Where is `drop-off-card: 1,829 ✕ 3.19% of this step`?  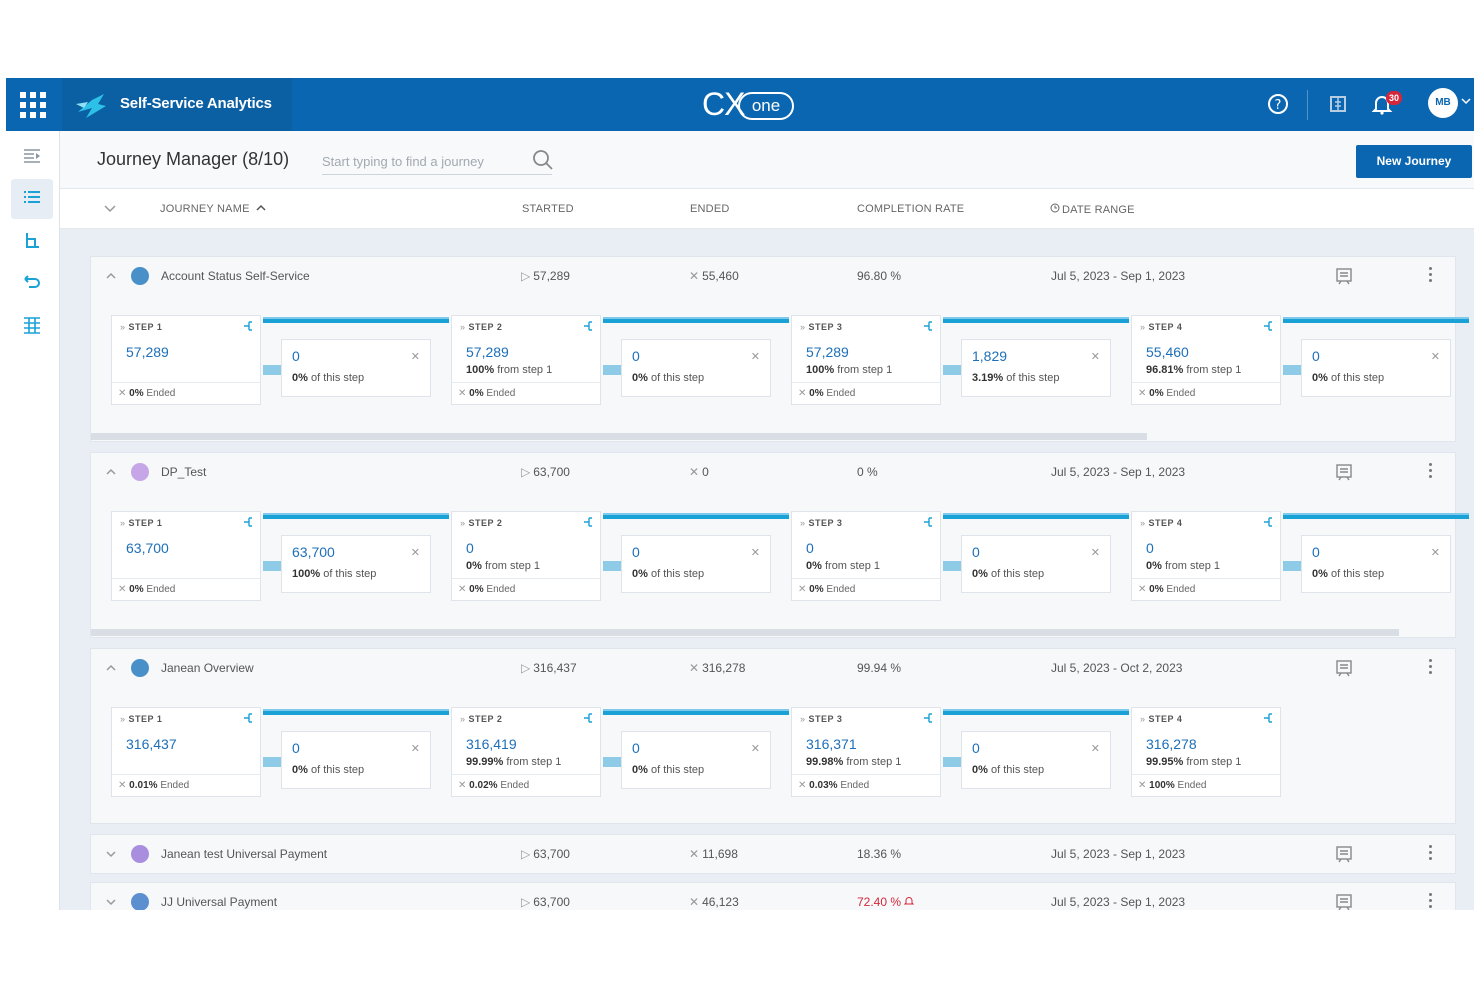
drop-off-card: 1,829 ✕ 3.19% of this step is located at coordinates (1036, 368).